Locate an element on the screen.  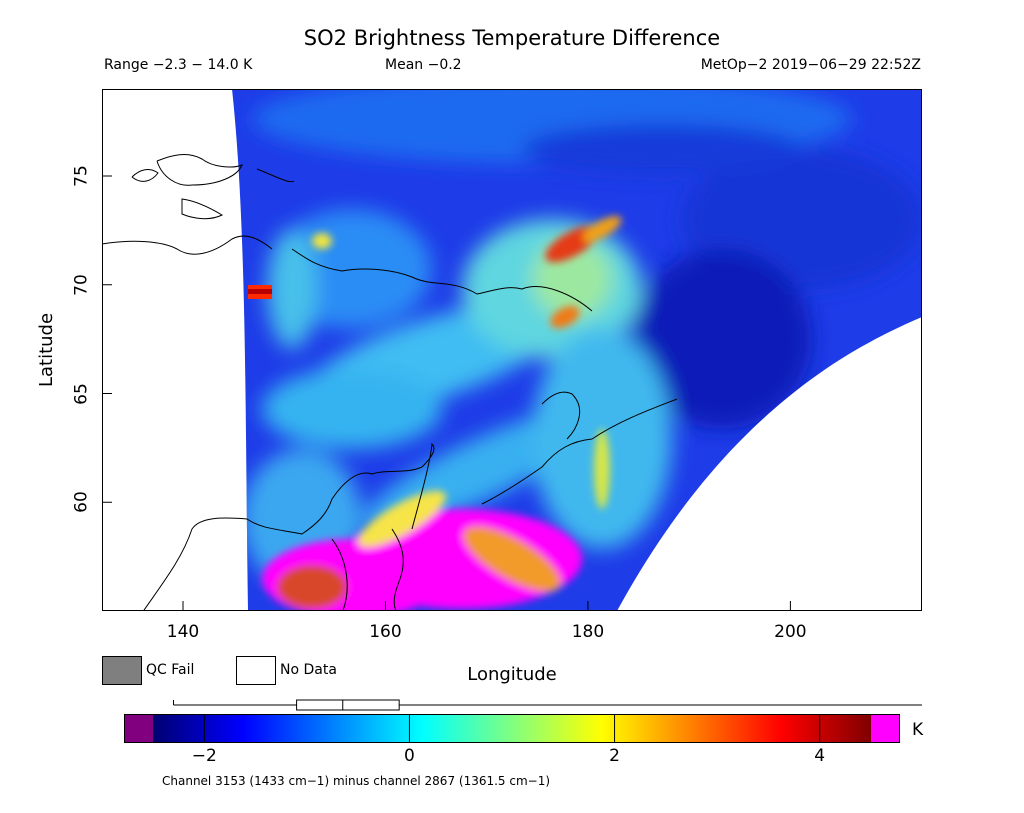
colorbar-unit: K is located at coordinates (918, 730).